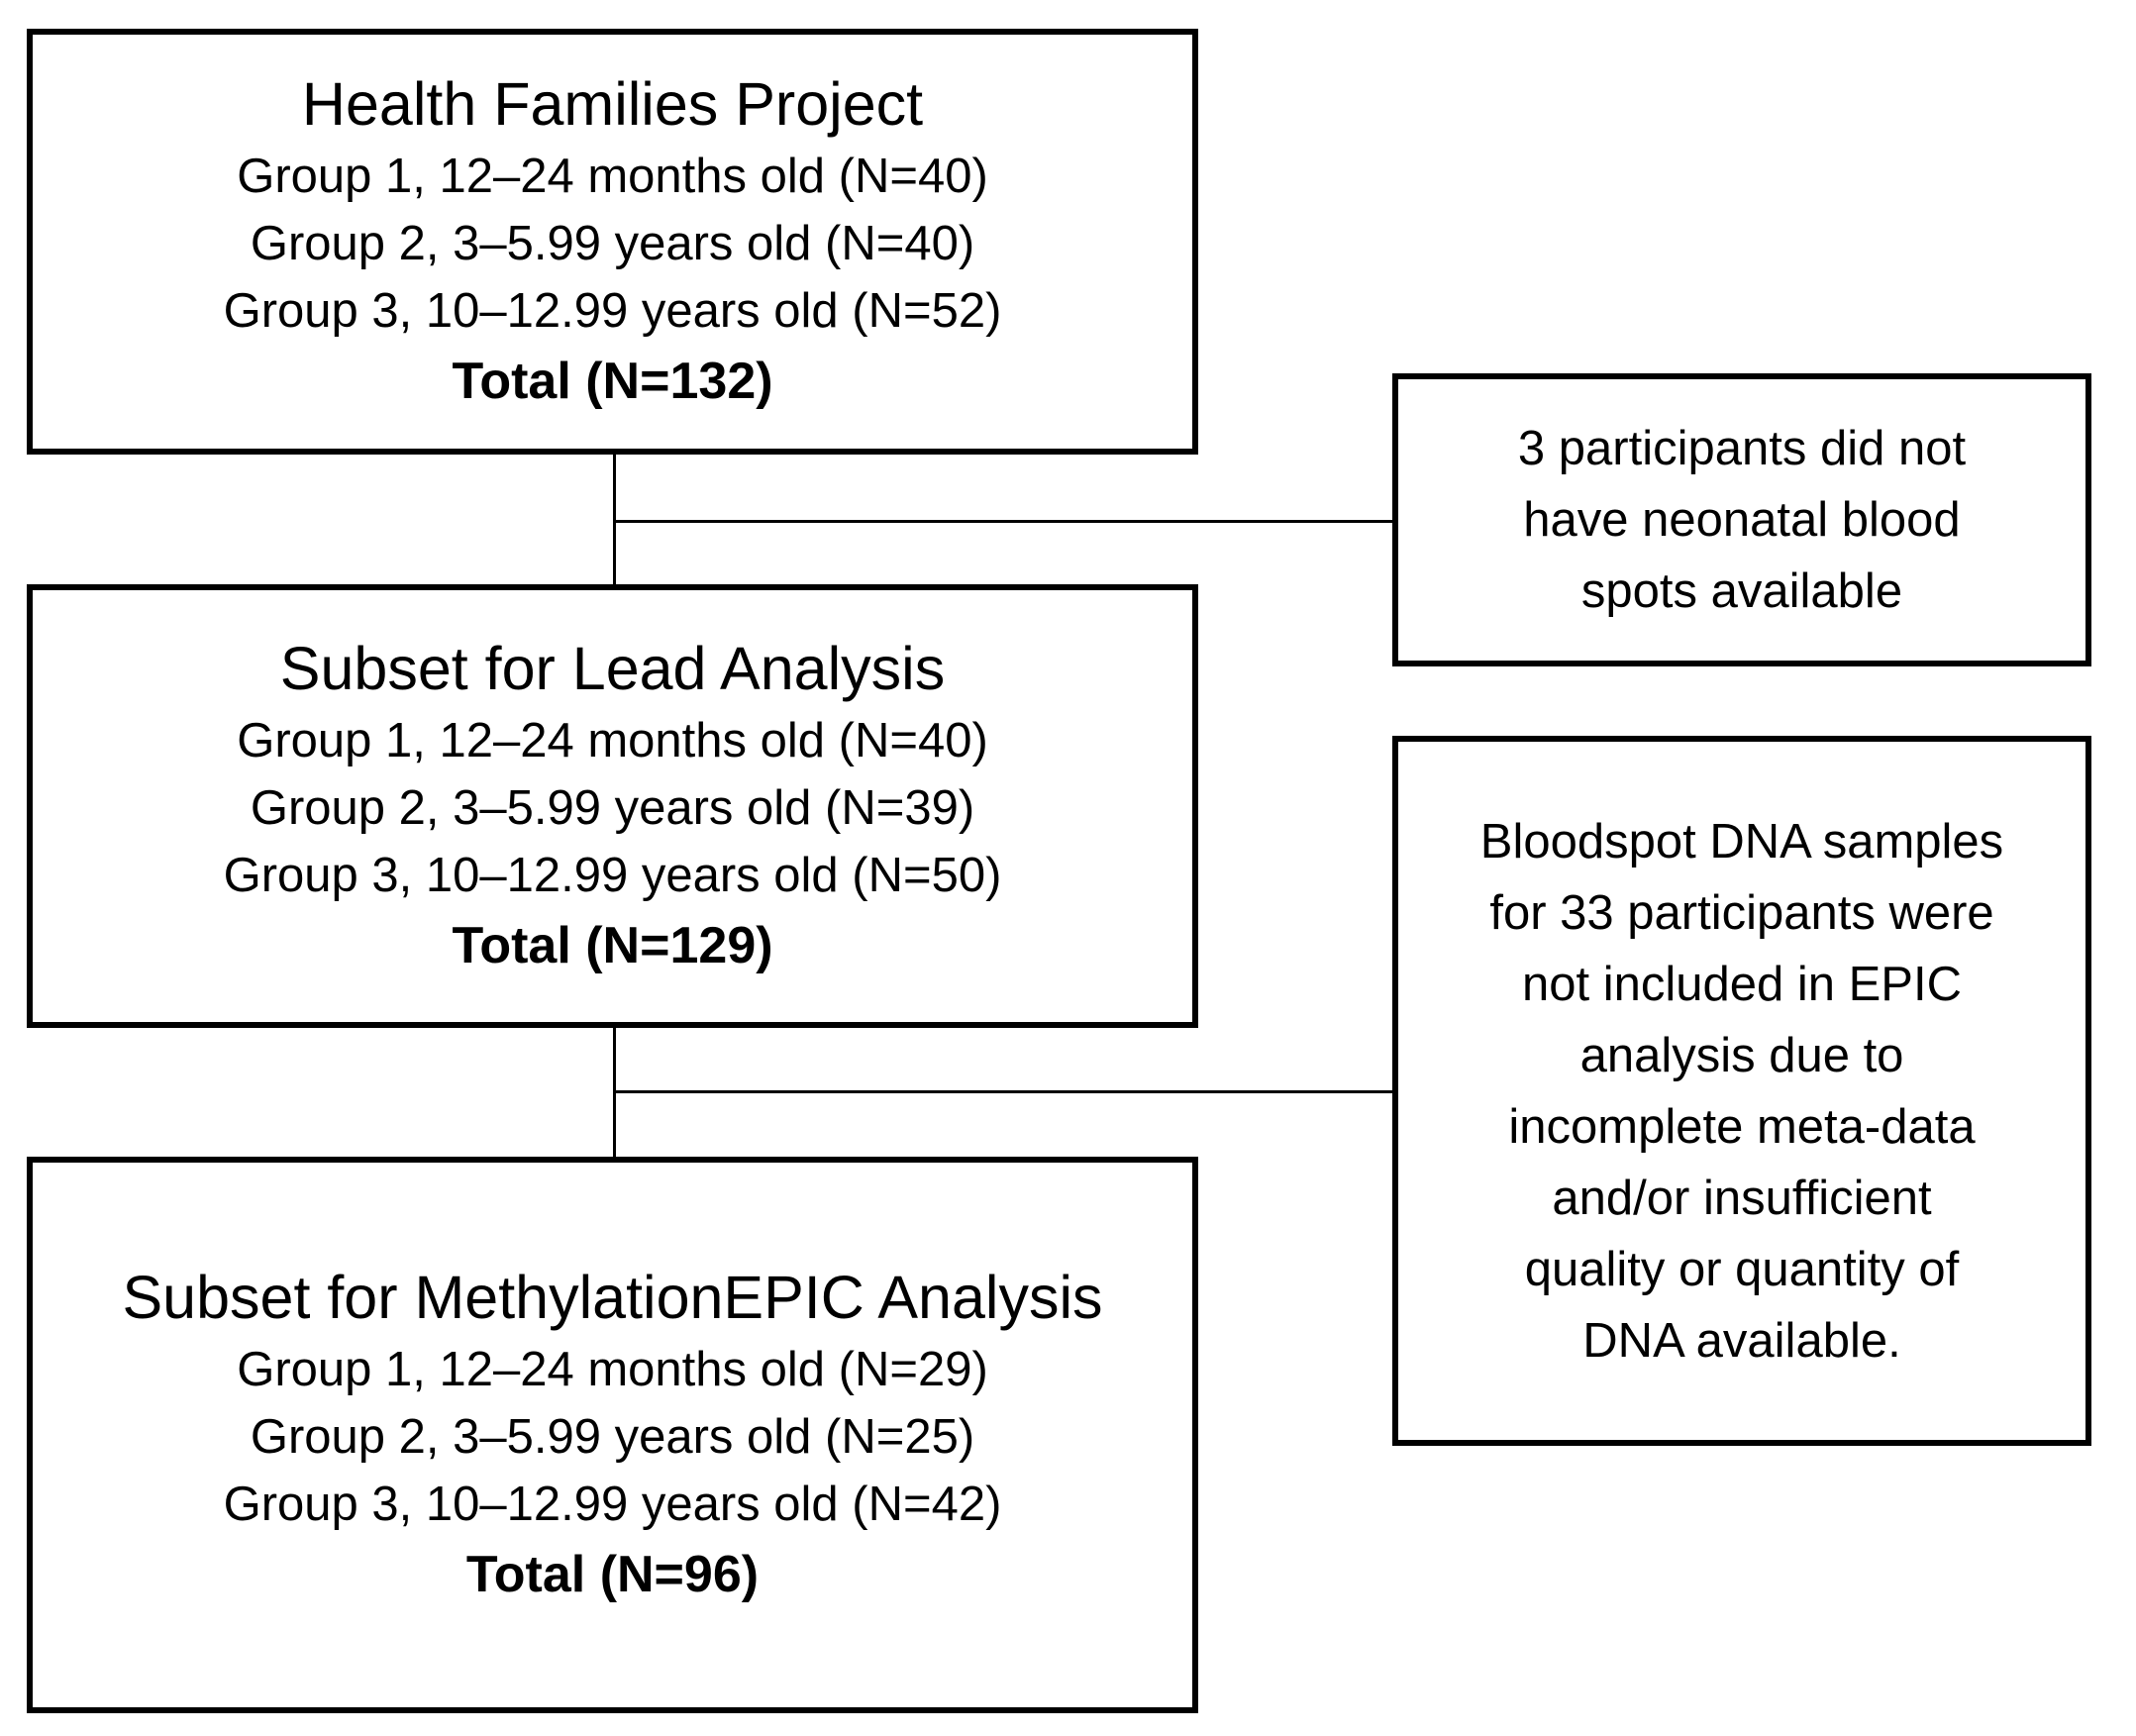  What do you see at coordinates (1741, 841) in the screenshot?
I see `side2-line1: Bloodspot DNA samples` at bounding box center [1741, 841].